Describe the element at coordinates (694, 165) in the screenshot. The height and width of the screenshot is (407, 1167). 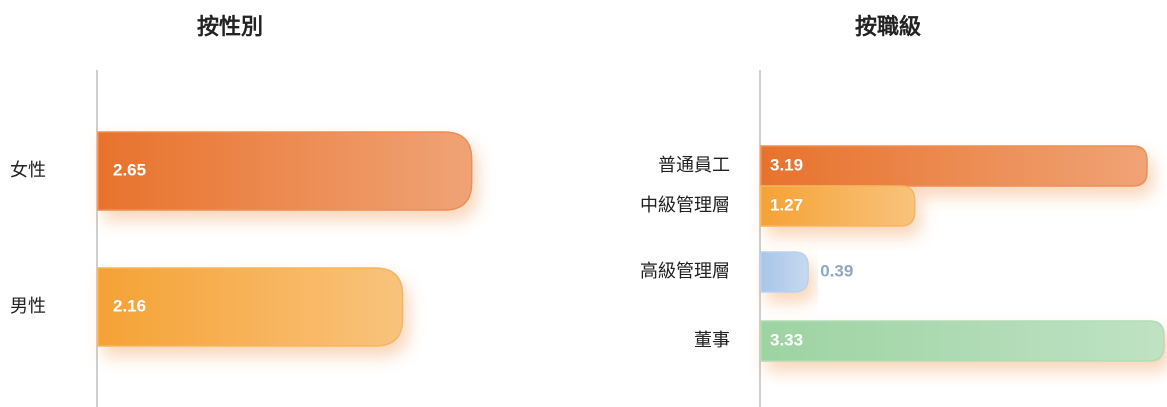
I see `category-label: 普通員工` at that location.